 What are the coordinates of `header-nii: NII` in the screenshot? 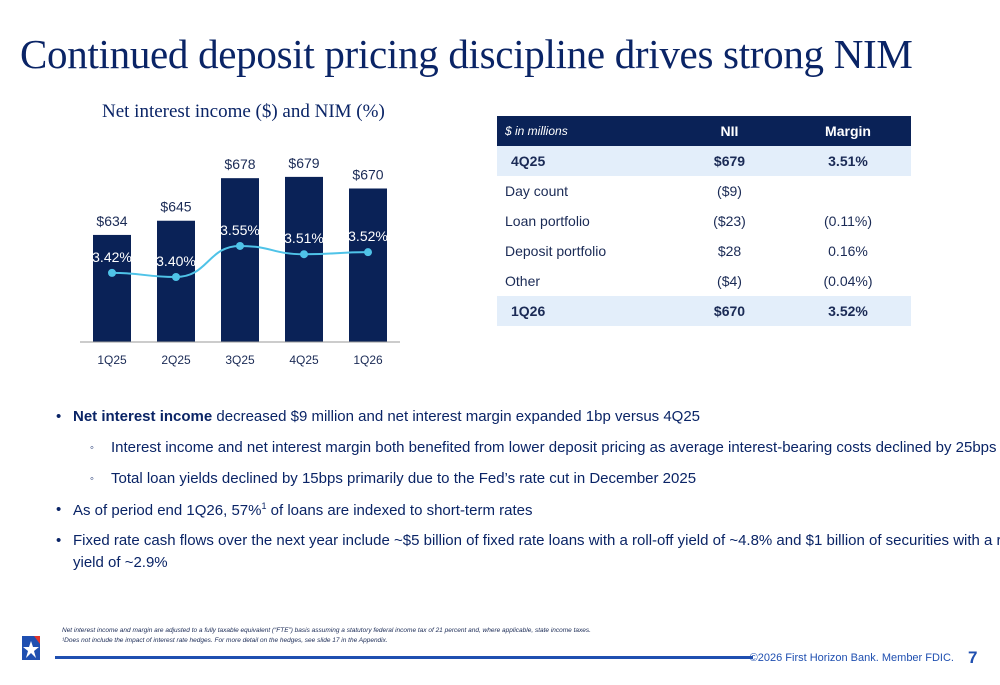 It's located at (729, 131).